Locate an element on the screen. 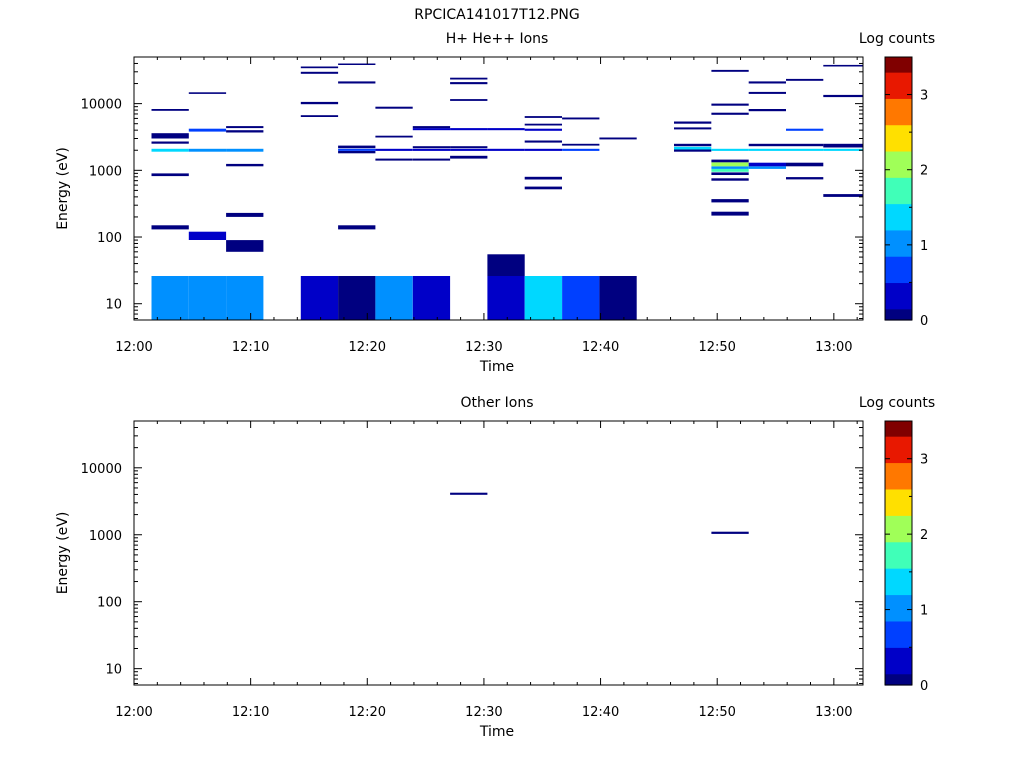 This screenshot has width=1024, height=772. y-tick-label: 100 is located at coordinates (109, 603).